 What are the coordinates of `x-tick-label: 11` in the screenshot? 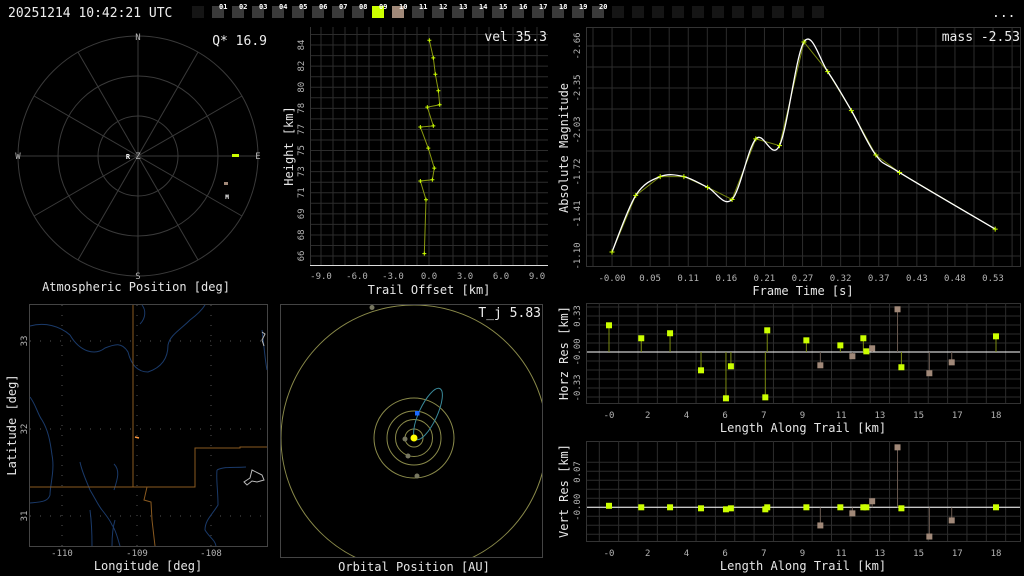 It's located at (841, 554).